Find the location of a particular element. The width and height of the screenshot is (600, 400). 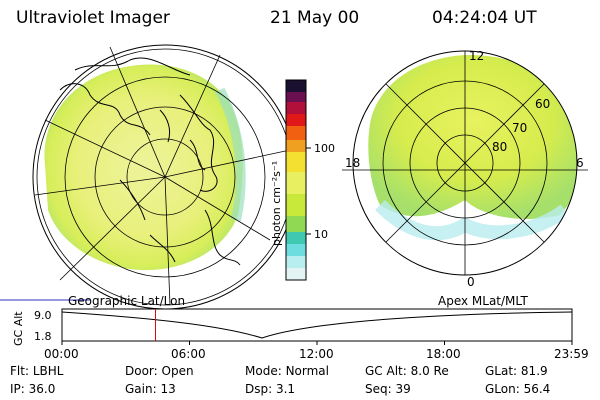

geographic-title: Geographic Lat/Lon is located at coordinates (126, 301).